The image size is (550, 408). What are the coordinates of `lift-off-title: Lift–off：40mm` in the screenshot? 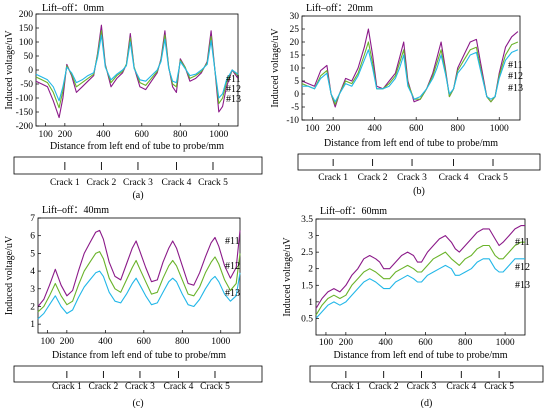 It's located at (75, 210).